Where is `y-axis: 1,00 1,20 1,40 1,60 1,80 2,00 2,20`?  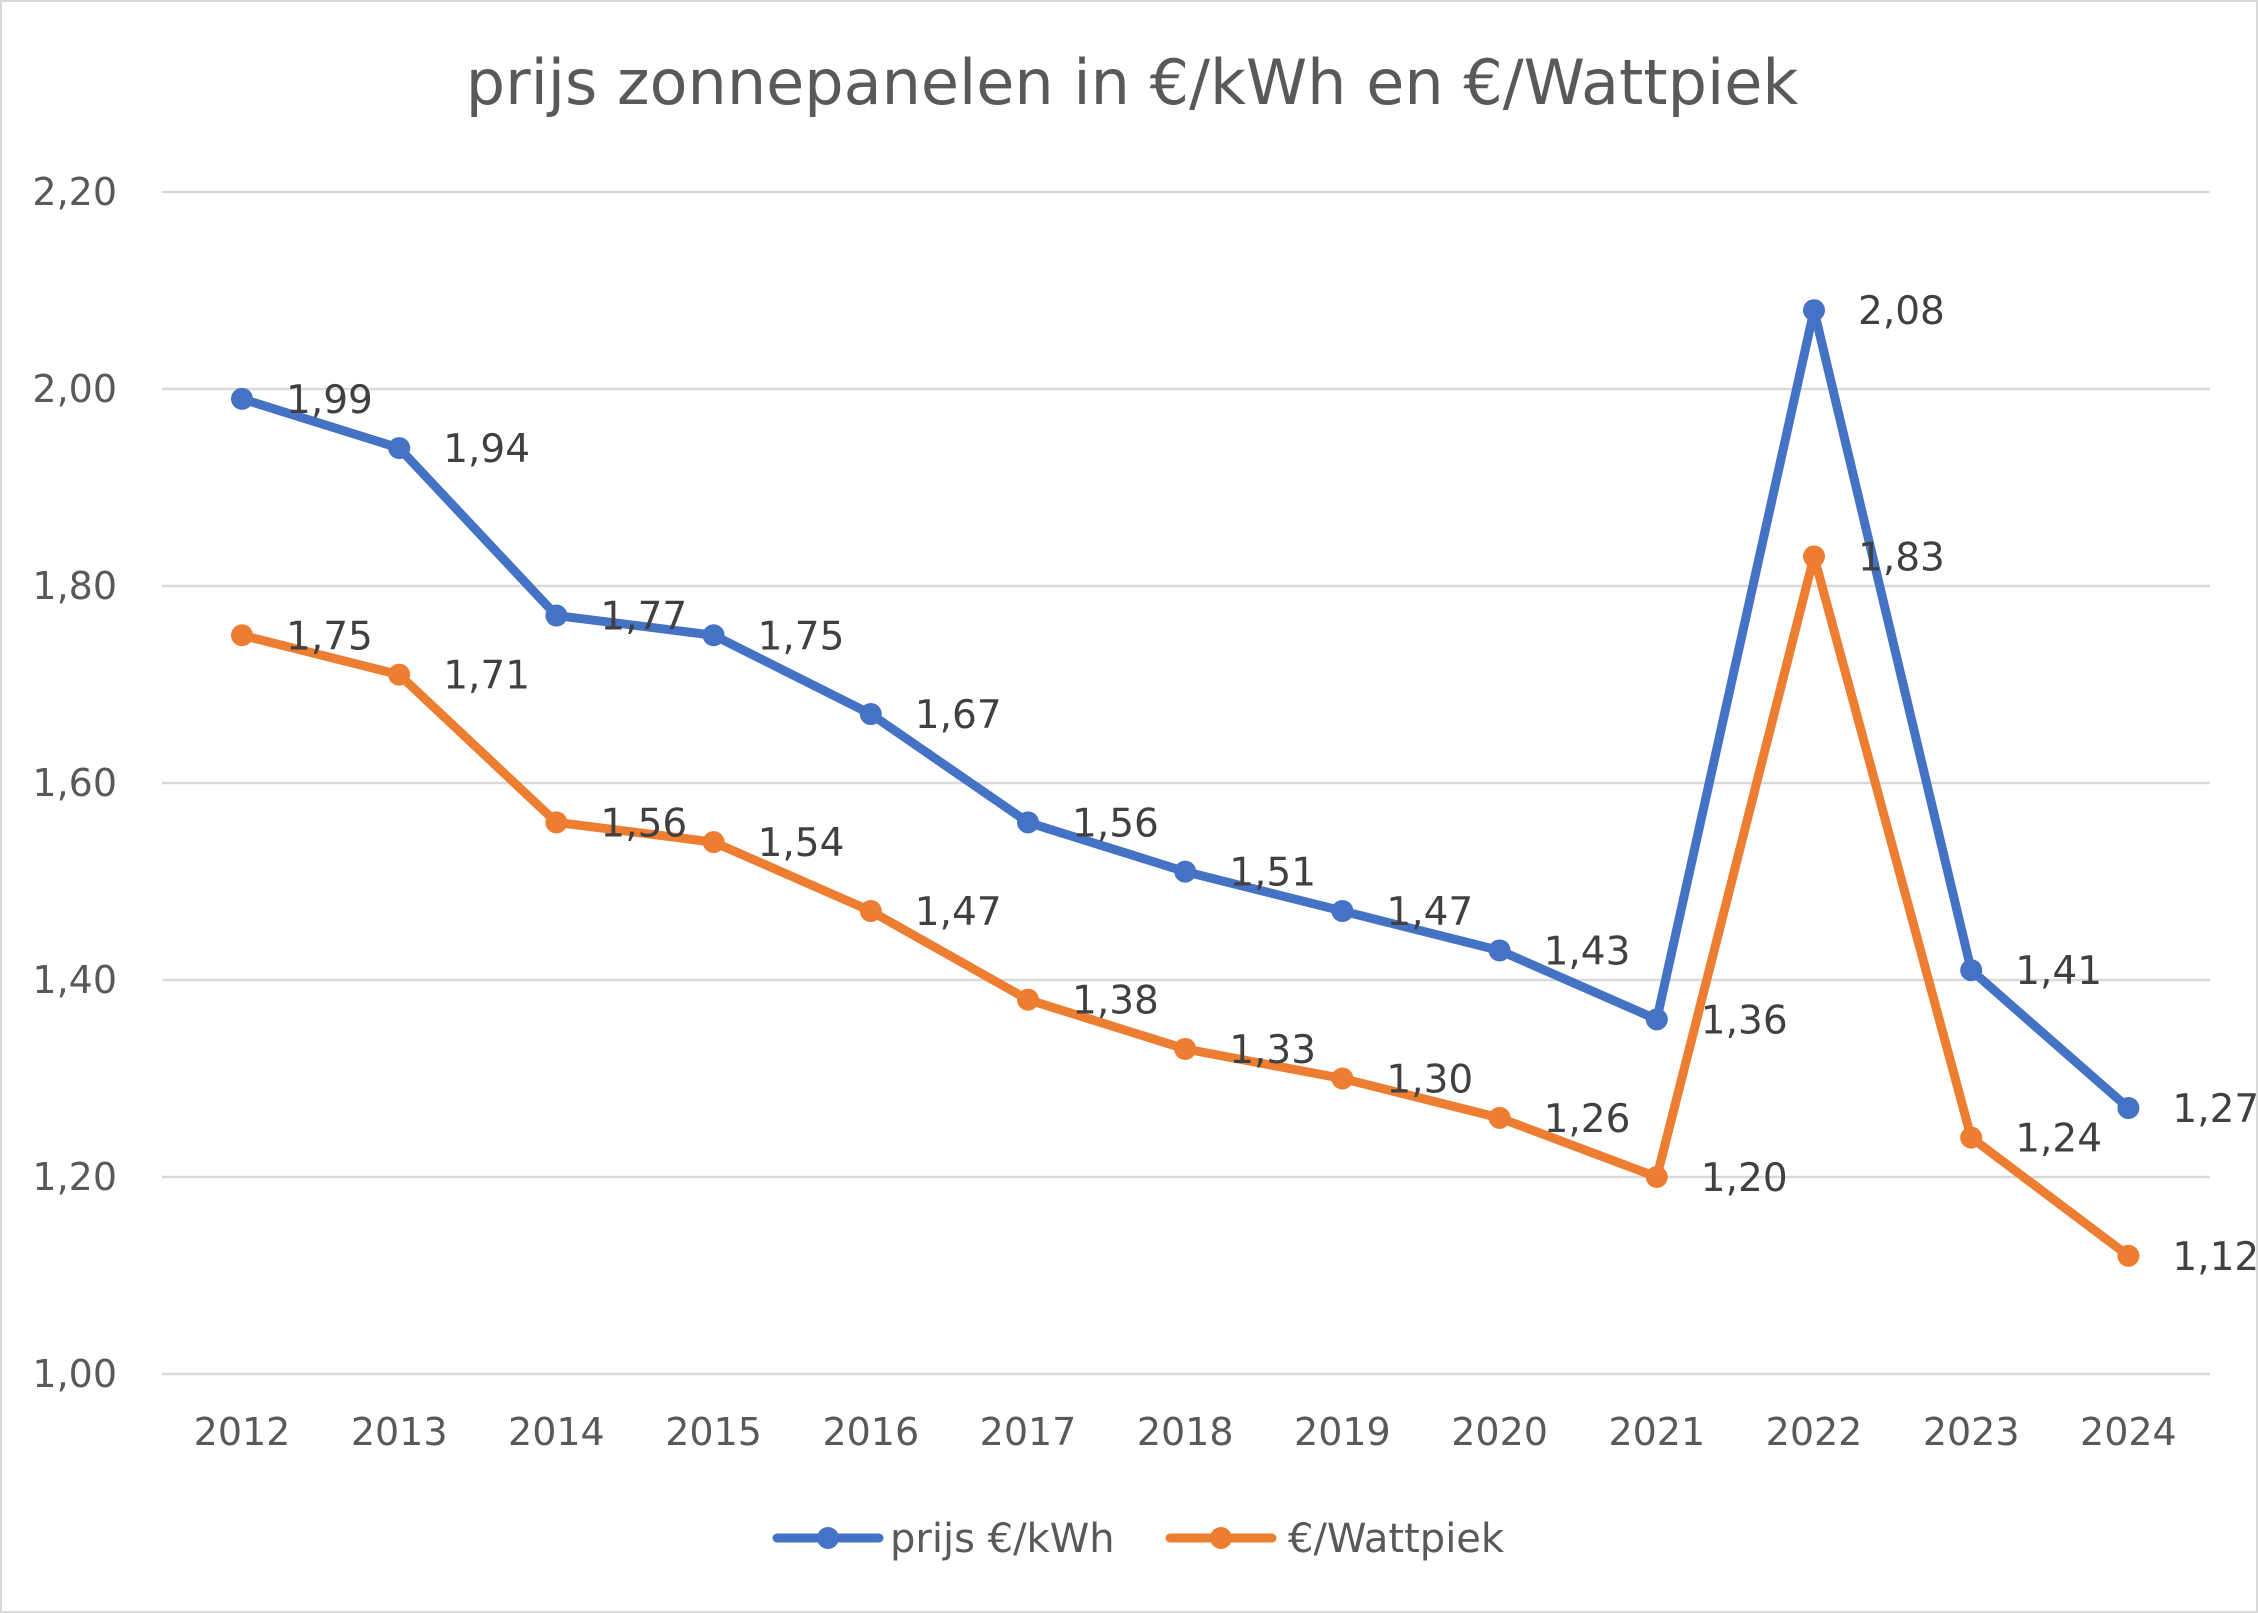 y-axis: 1,00 1,20 1,40 1,60 1,80 2,00 2,20 is located at coordinates (74, 783).